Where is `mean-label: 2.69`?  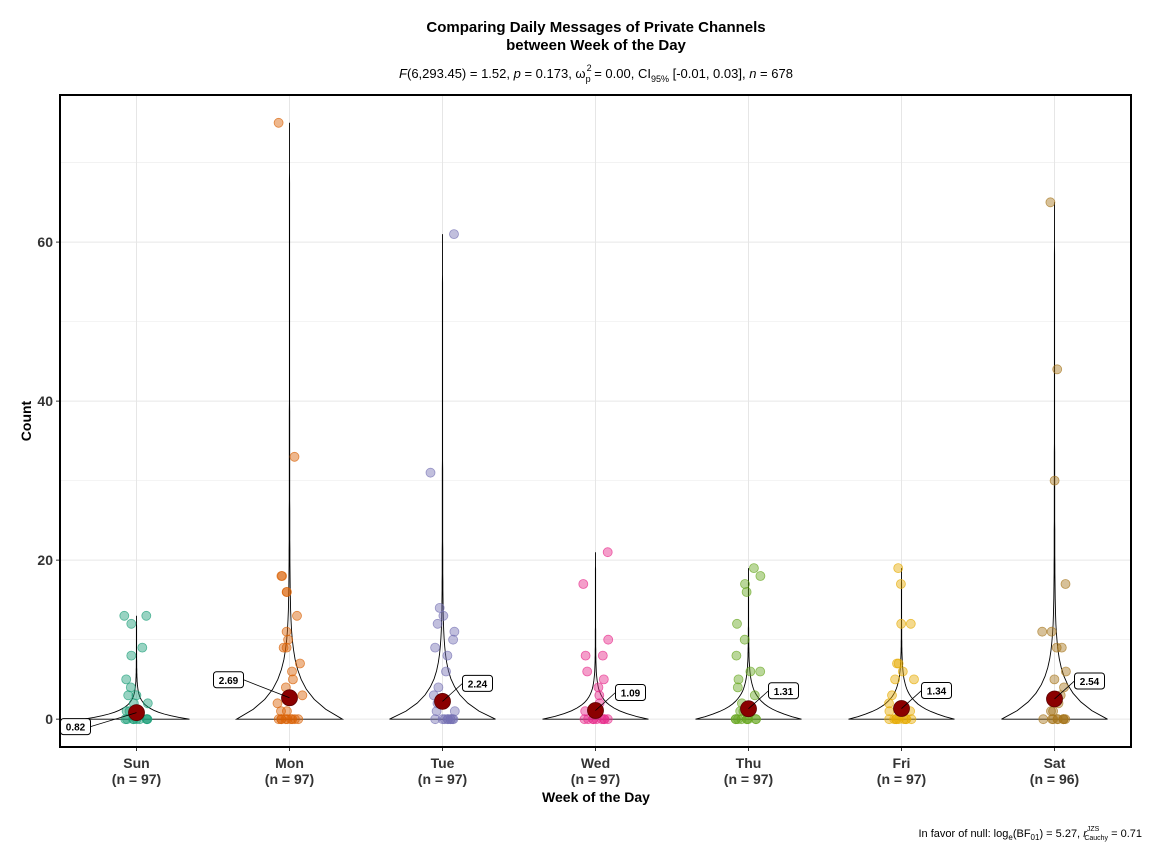
mean-label: 2.69 is located at coordinates (229, 681).